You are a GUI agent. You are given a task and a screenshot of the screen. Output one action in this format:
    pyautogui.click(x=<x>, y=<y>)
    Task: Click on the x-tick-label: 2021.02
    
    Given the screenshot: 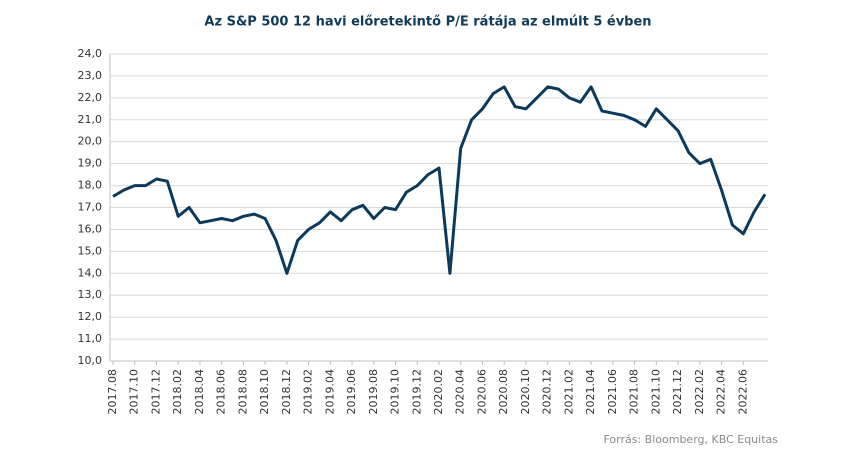 What is the action you would take?
    pyautogui.click(x=568, y=392)
    